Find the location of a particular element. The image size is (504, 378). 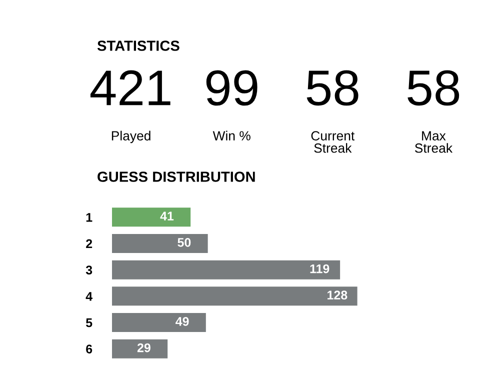

y-tick-label: 5 is located at coordinates (89, 323).